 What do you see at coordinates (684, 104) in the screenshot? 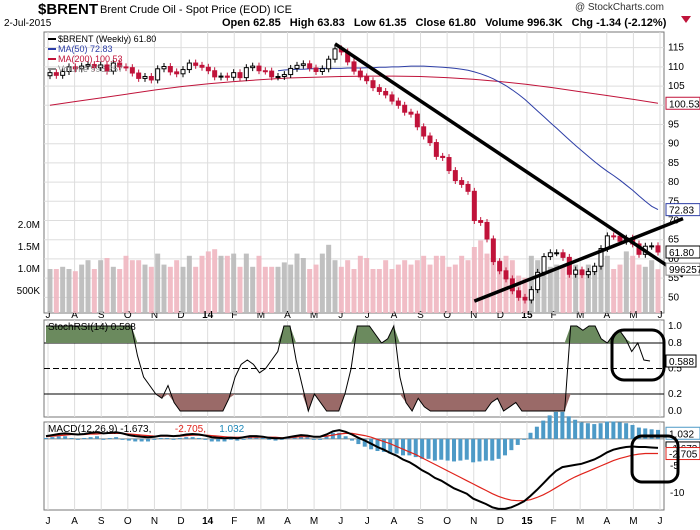
I see `ma200-value-label: 100.53` at bounding box center [684, 104].